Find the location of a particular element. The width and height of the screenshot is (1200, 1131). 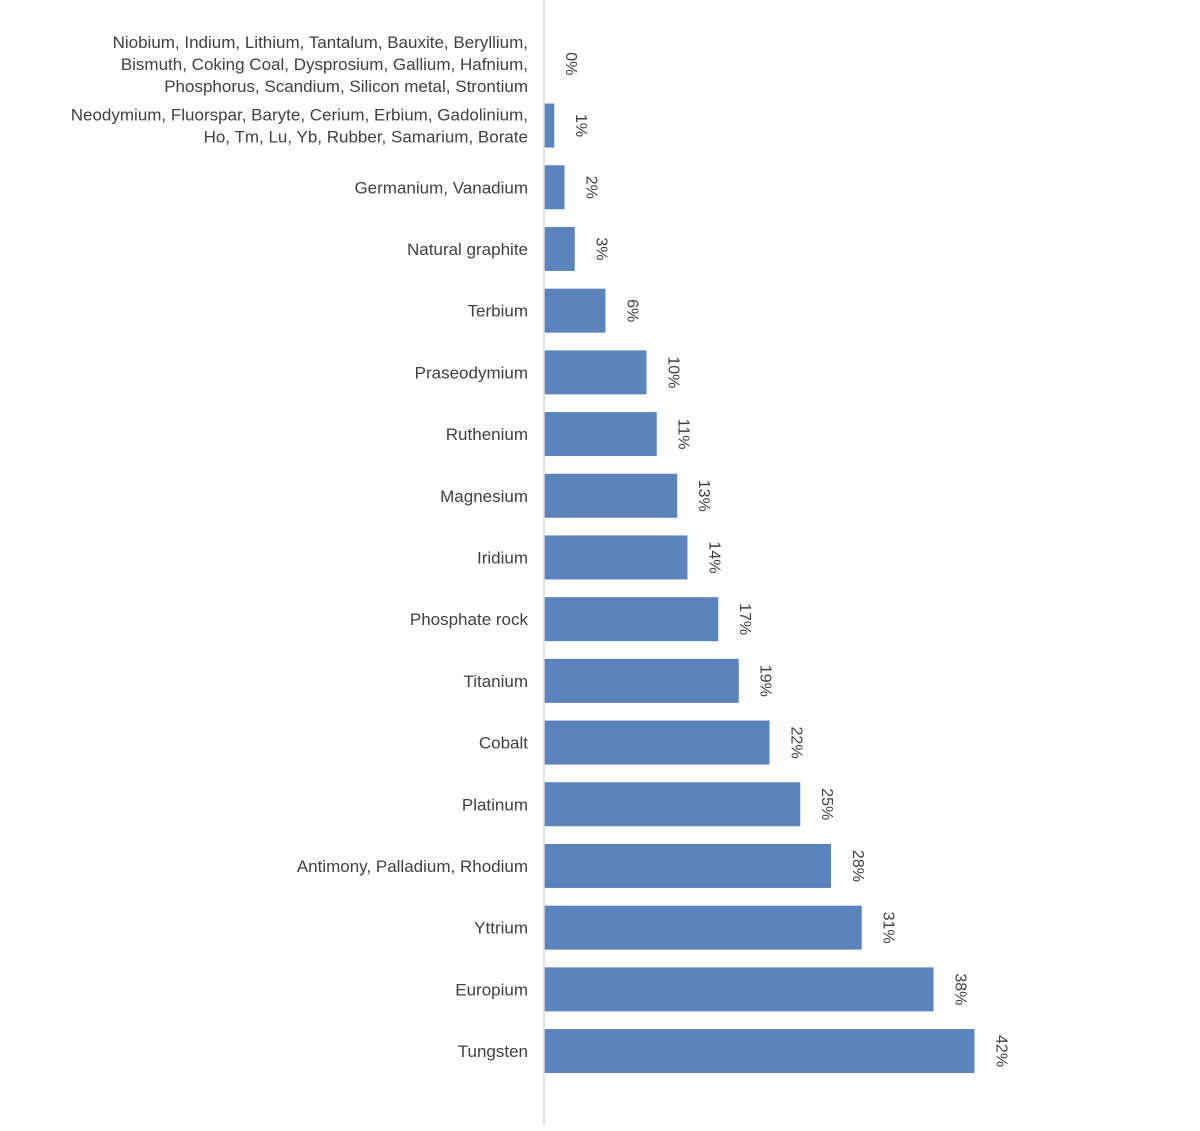

data-label-11: 22% is located at coordinates (795, 743).